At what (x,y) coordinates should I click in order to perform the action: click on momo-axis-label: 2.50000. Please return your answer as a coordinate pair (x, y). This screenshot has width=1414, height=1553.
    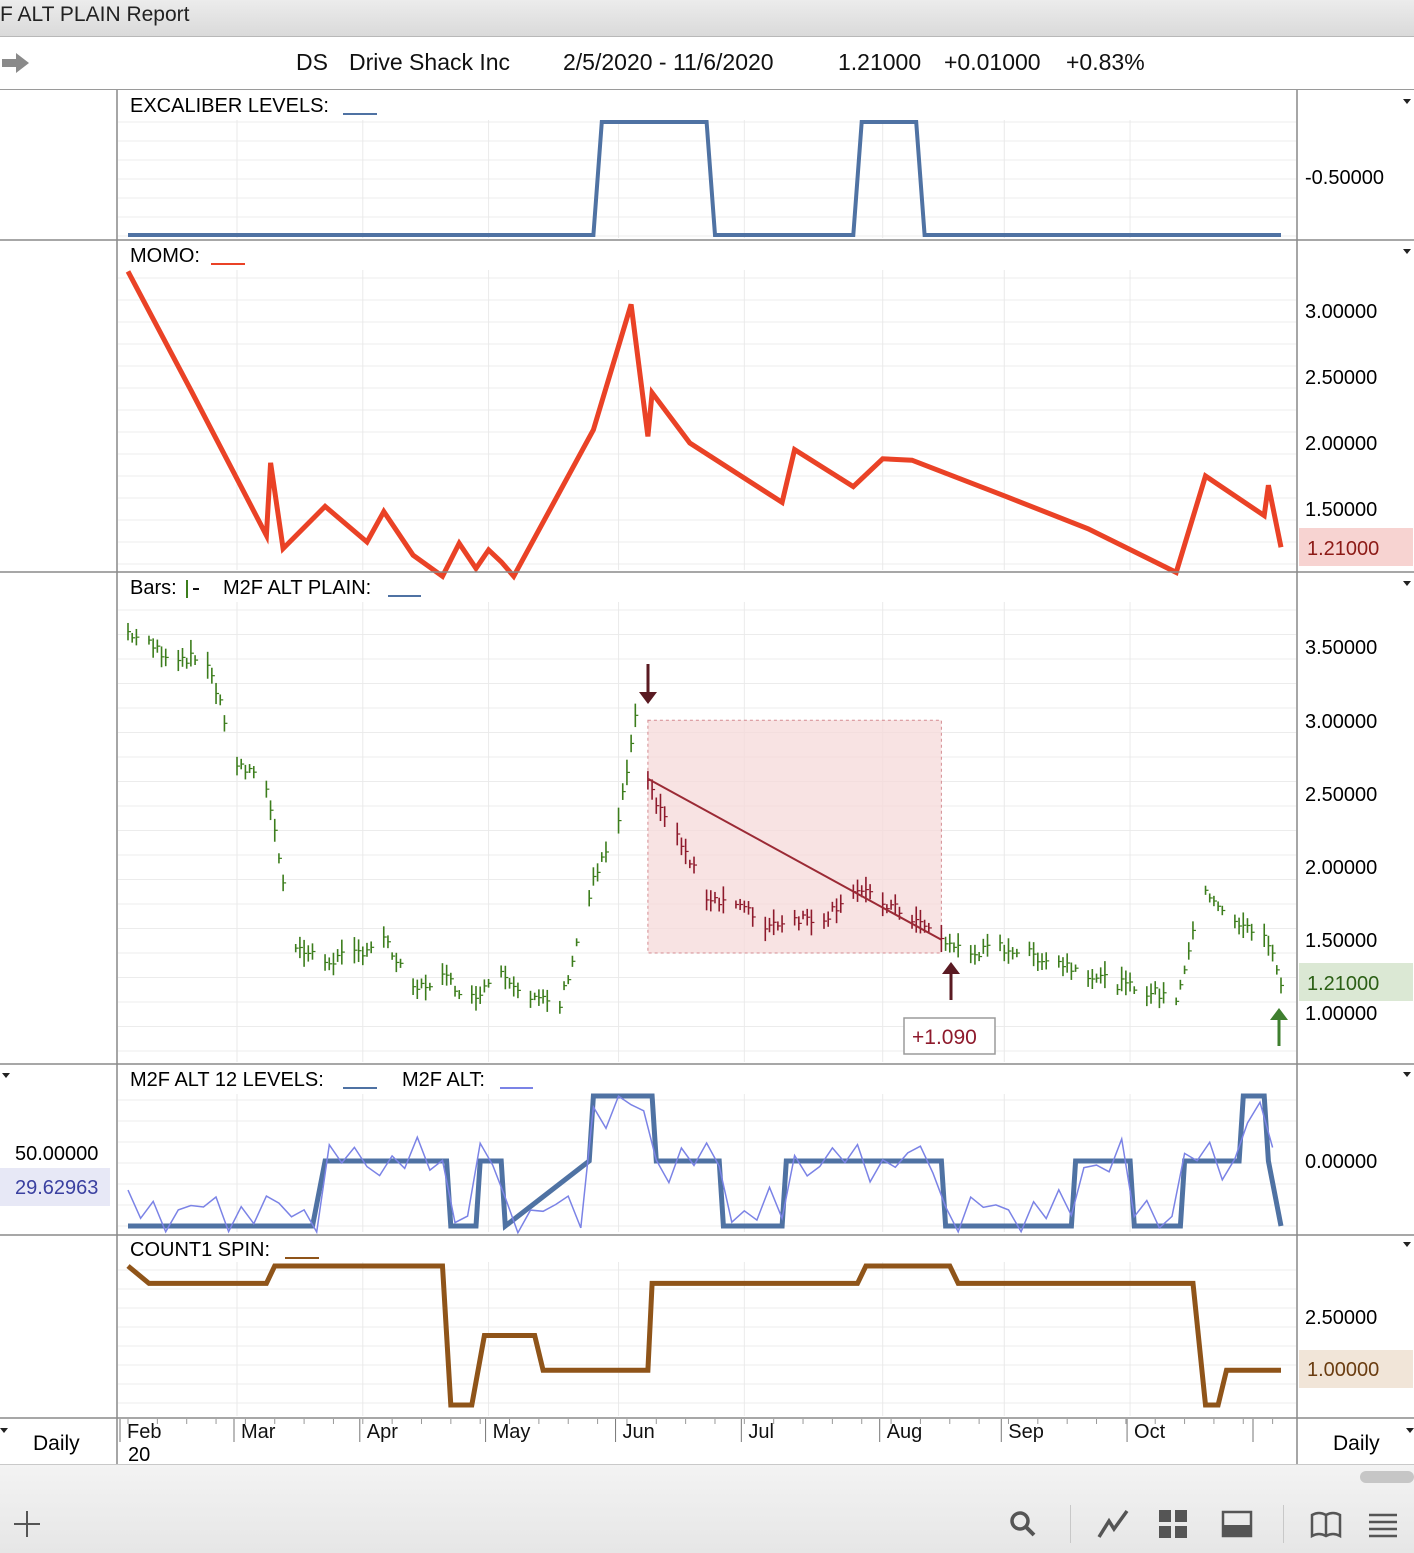
    Looking at the image, I should click on (1341, 378).